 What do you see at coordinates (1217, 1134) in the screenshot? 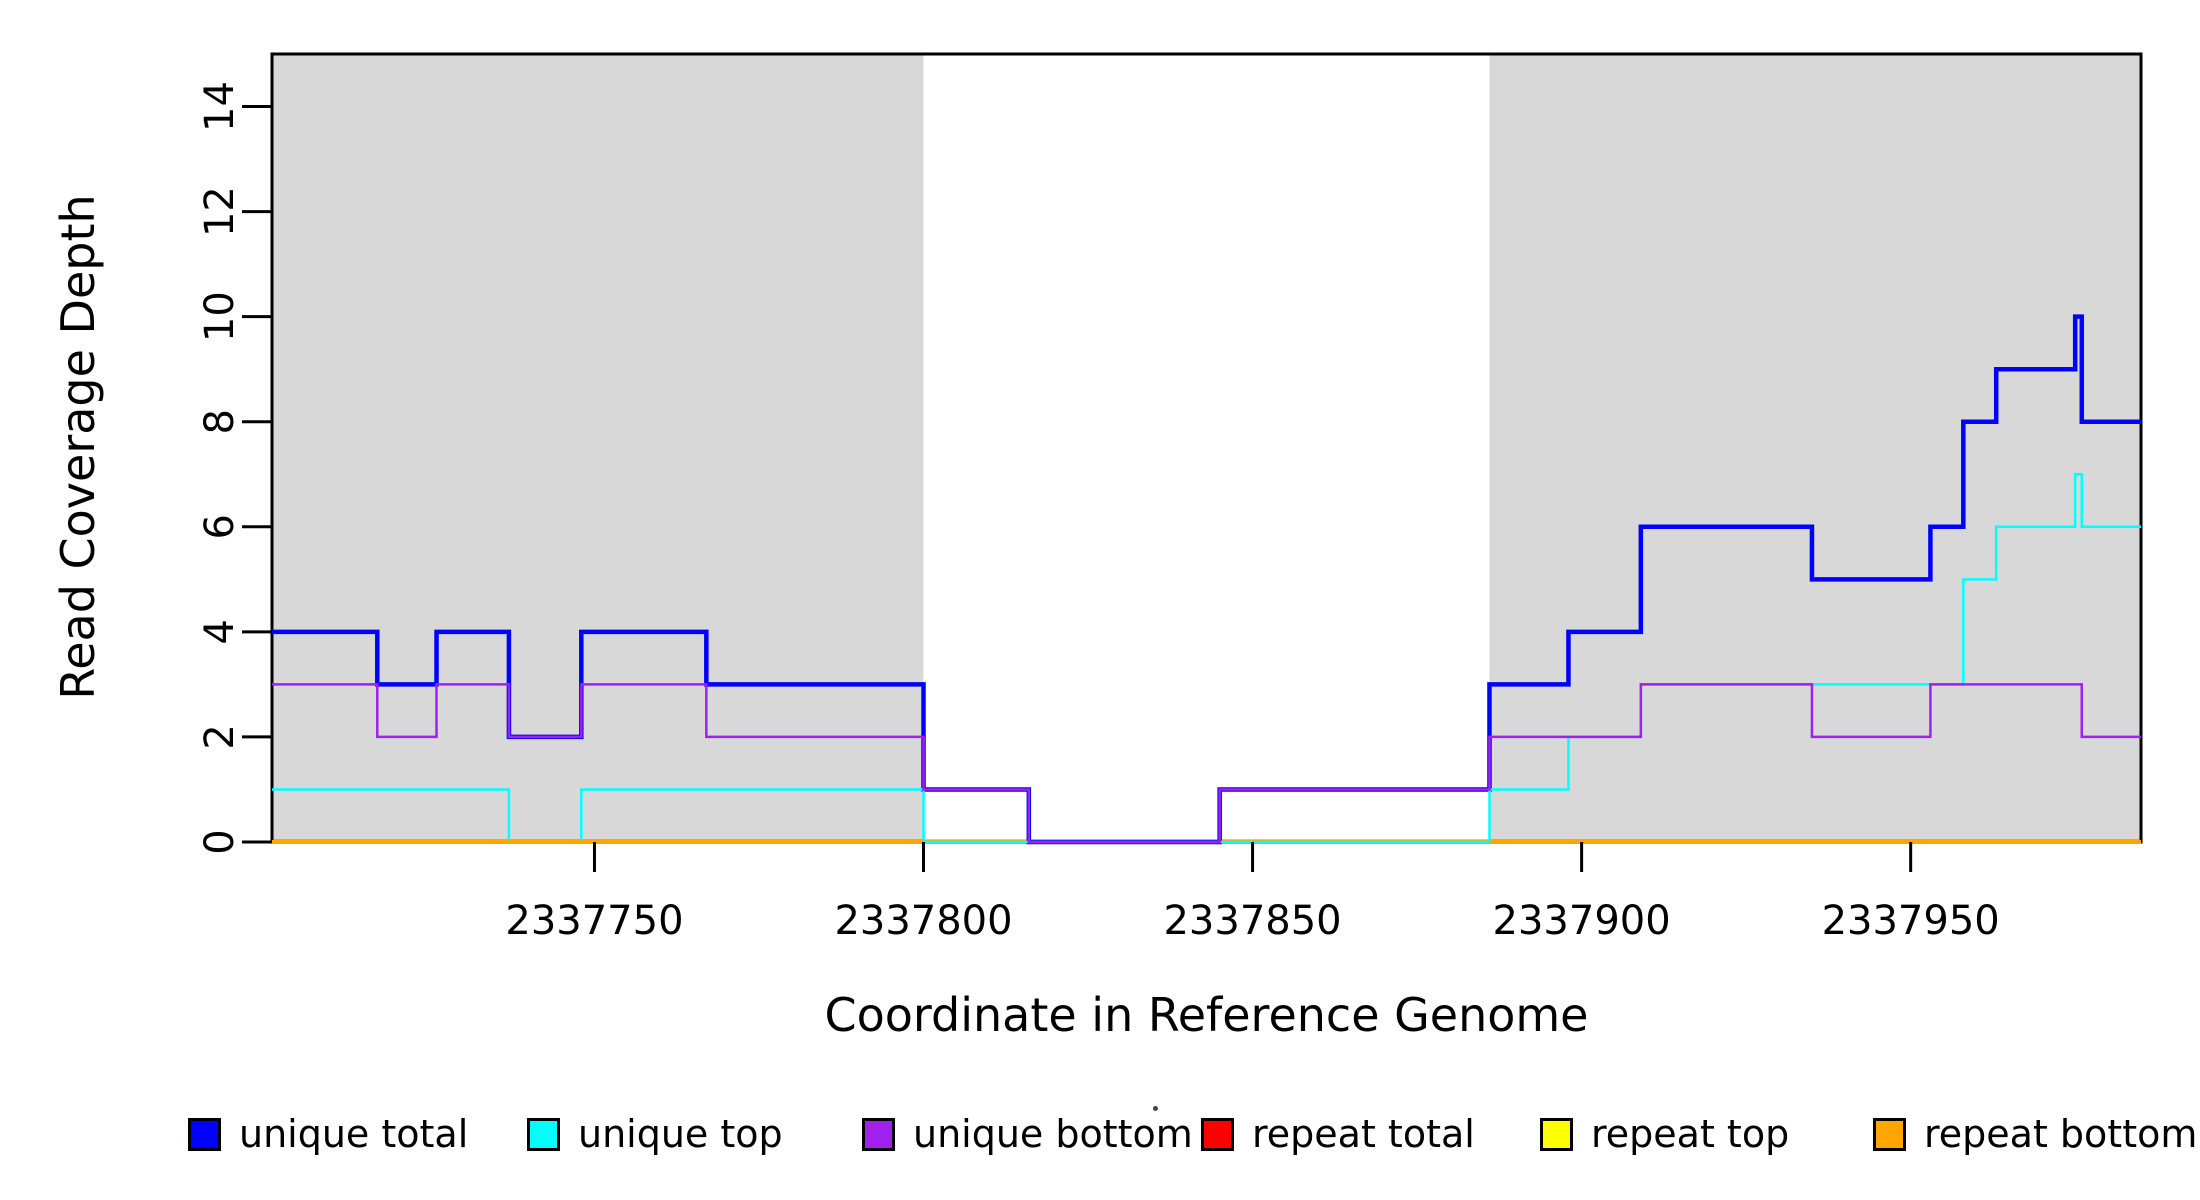
I see `repeat-total-swatch-icon` at bounding box center [1217, 1134].